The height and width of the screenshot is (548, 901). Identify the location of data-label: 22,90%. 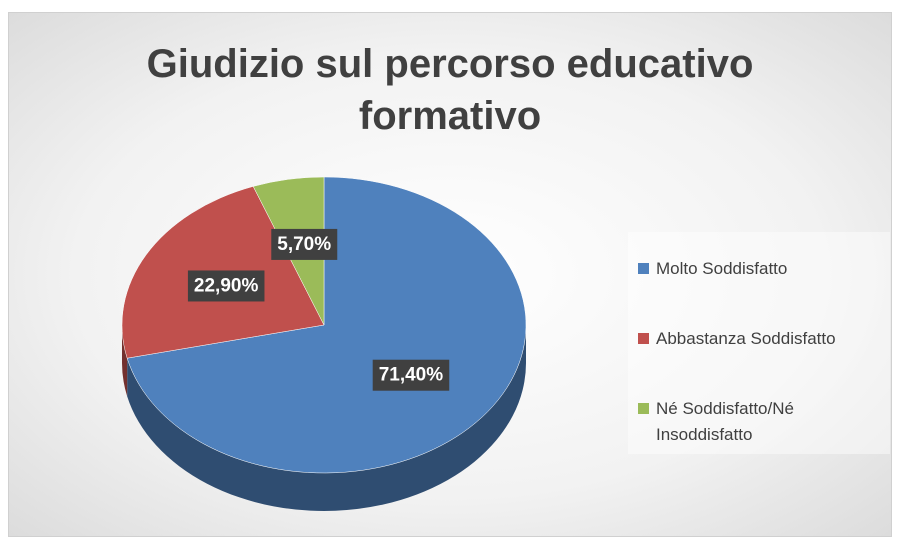
(226, 285).